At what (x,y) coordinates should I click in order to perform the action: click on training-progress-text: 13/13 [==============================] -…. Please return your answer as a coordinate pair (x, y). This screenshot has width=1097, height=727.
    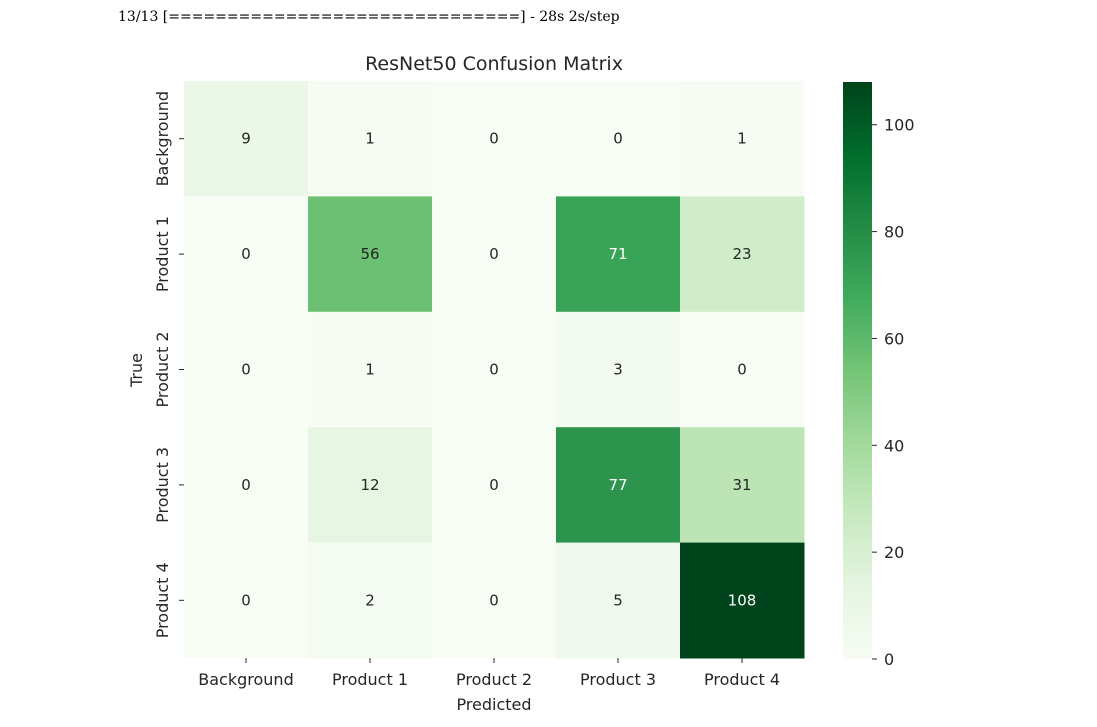
    Looking at the image, I should click on (369, 17).